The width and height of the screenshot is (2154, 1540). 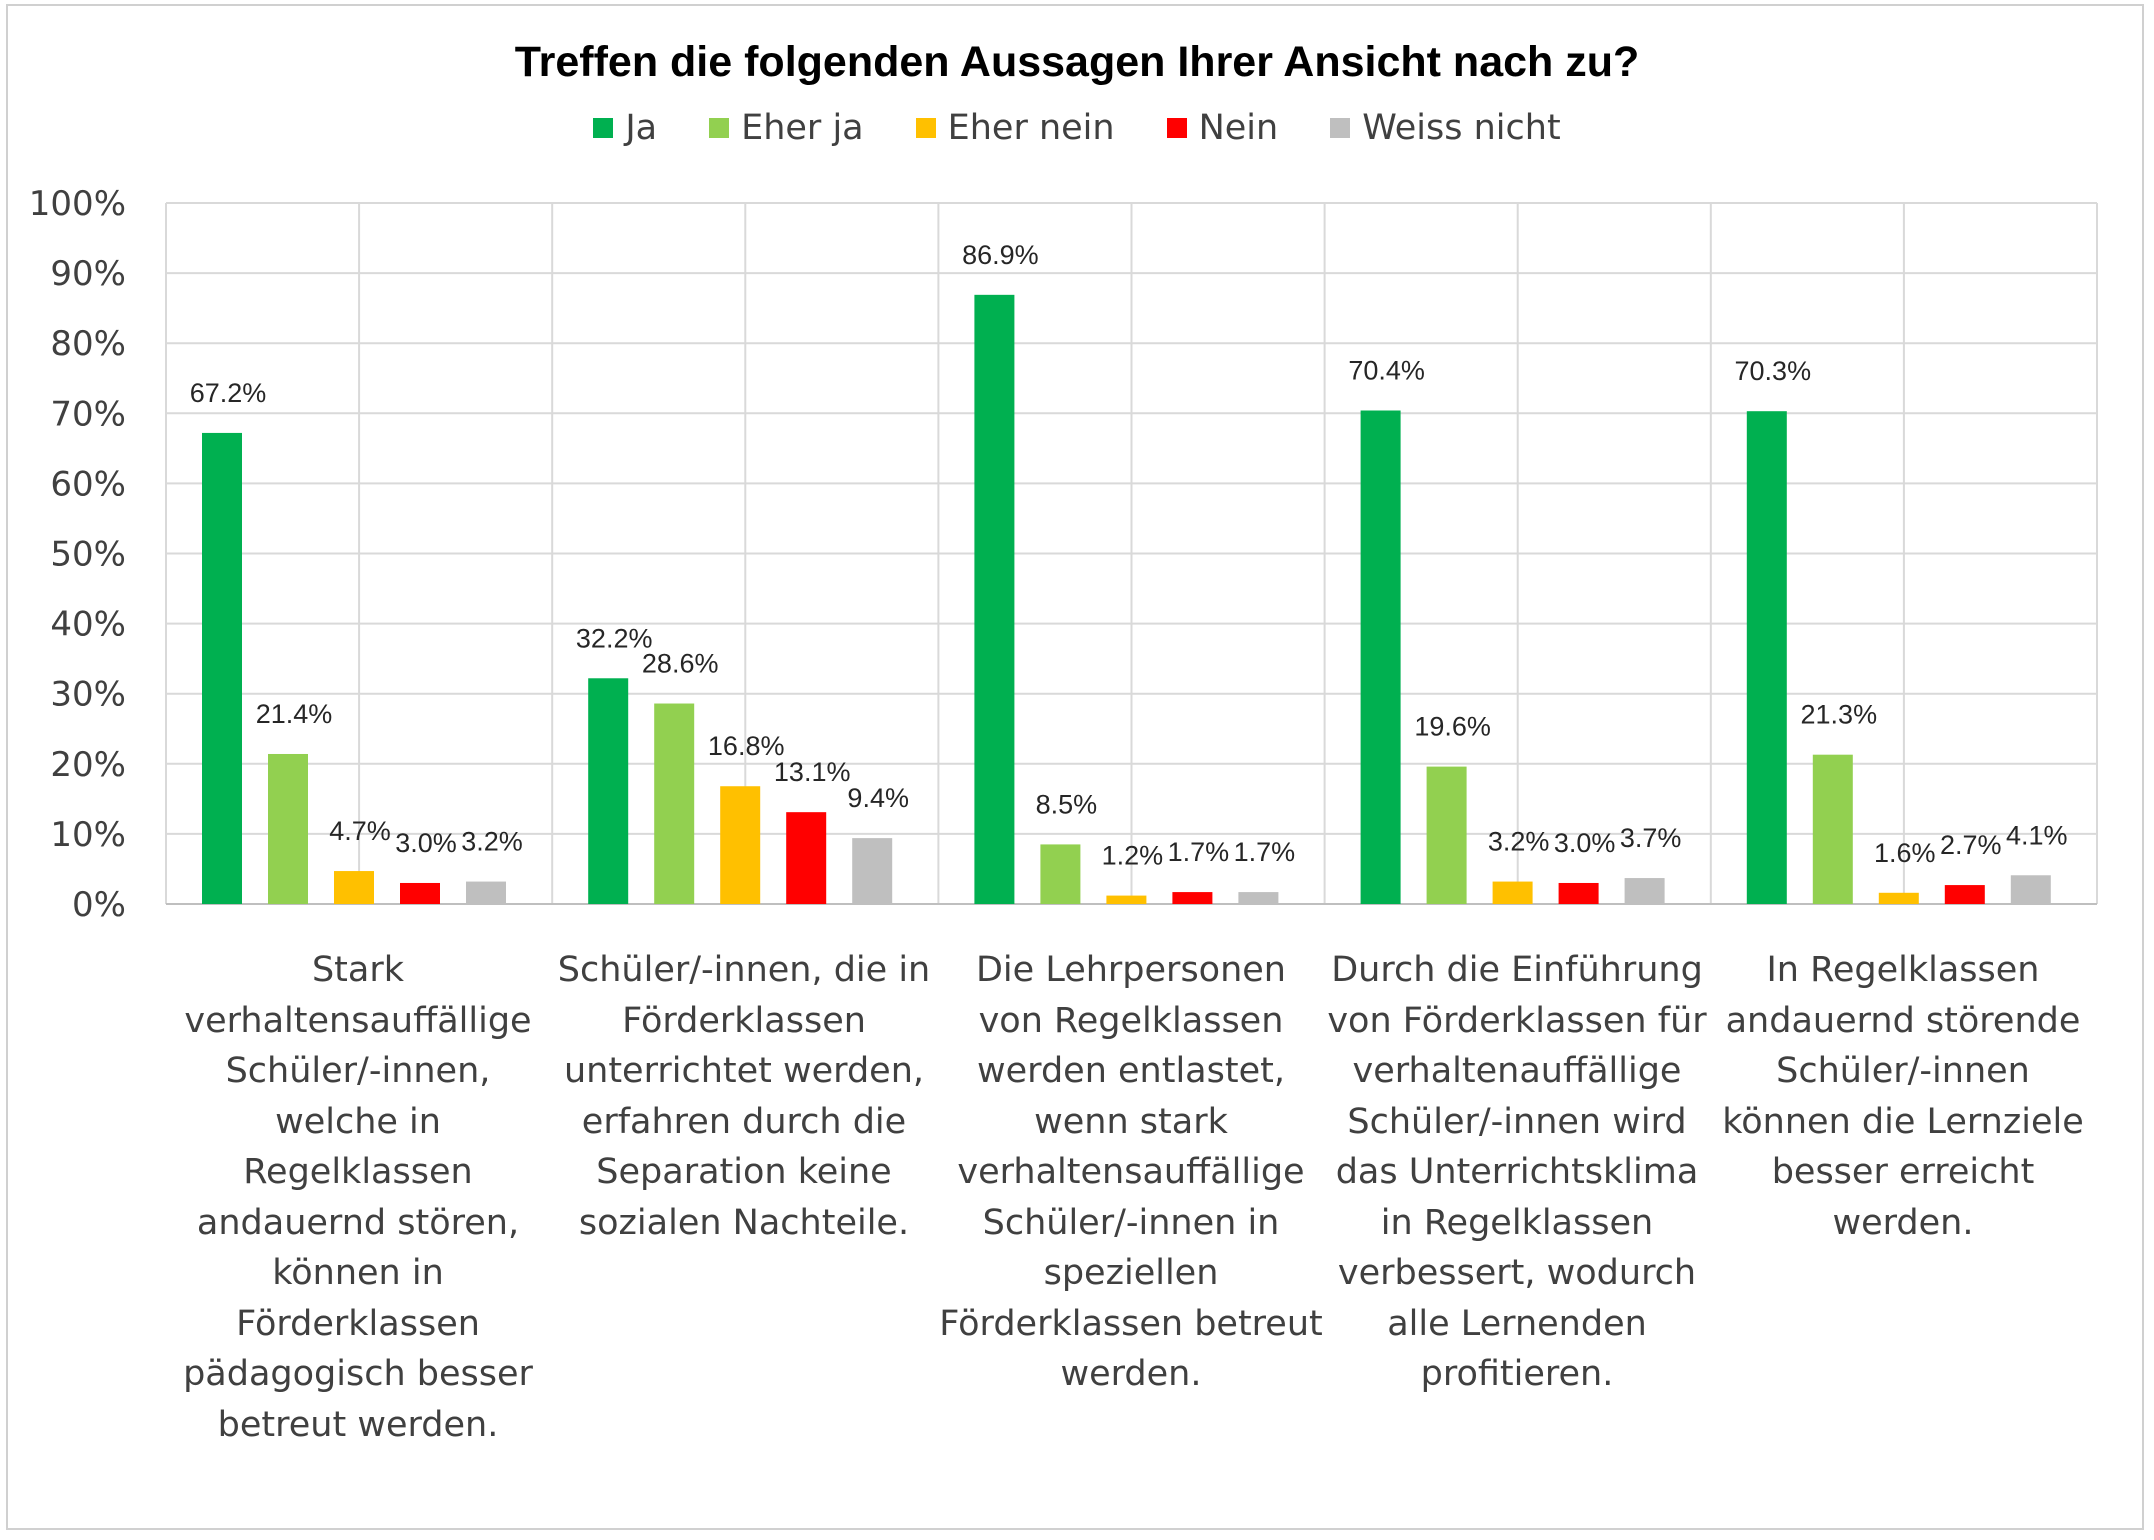 What do you see at coordinates (719, 128) in the screenshot?
I see `legend-swatch-eher-ja` at bounding box center [719, 128].